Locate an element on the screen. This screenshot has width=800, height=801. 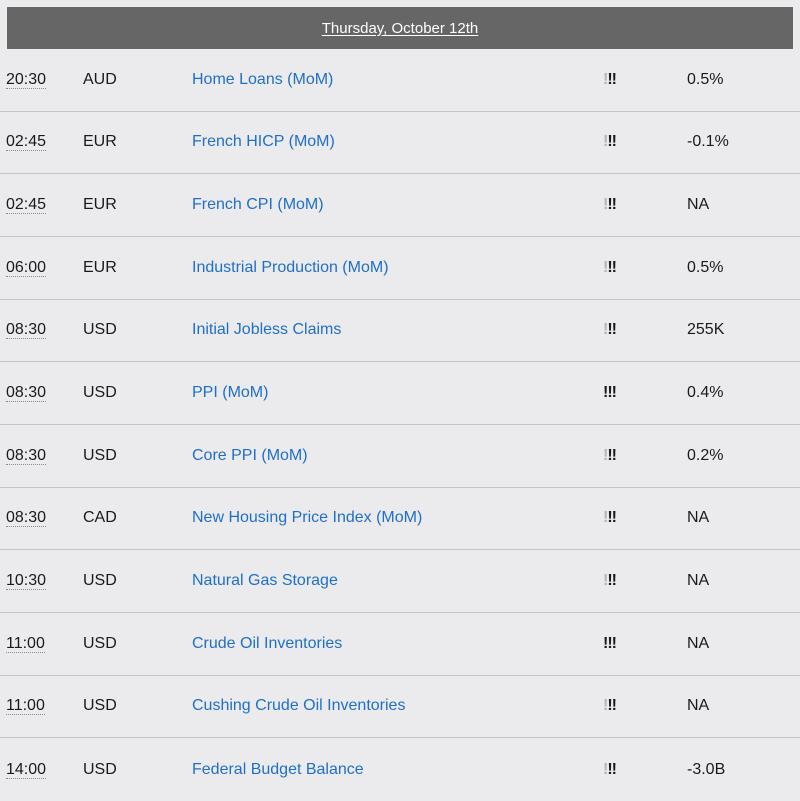
event-name-cell: Industrial Production (MoM) is located at coordinates (290, 268).